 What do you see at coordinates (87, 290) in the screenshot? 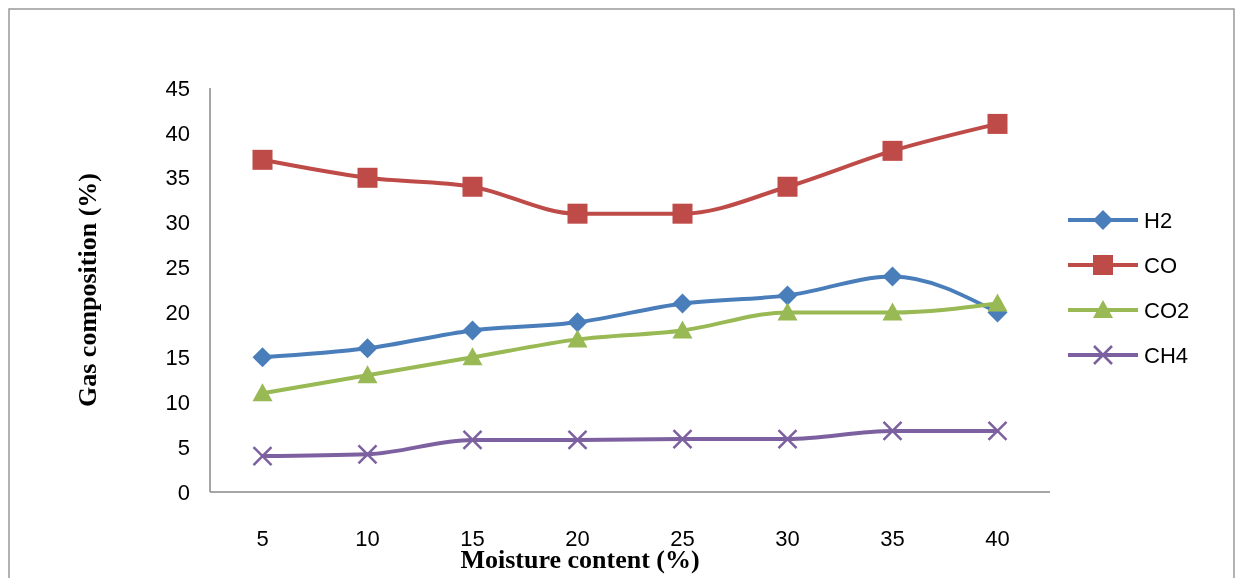
I see `y-axis-title: Gas composition (%)` at bounding box center [87, 290].